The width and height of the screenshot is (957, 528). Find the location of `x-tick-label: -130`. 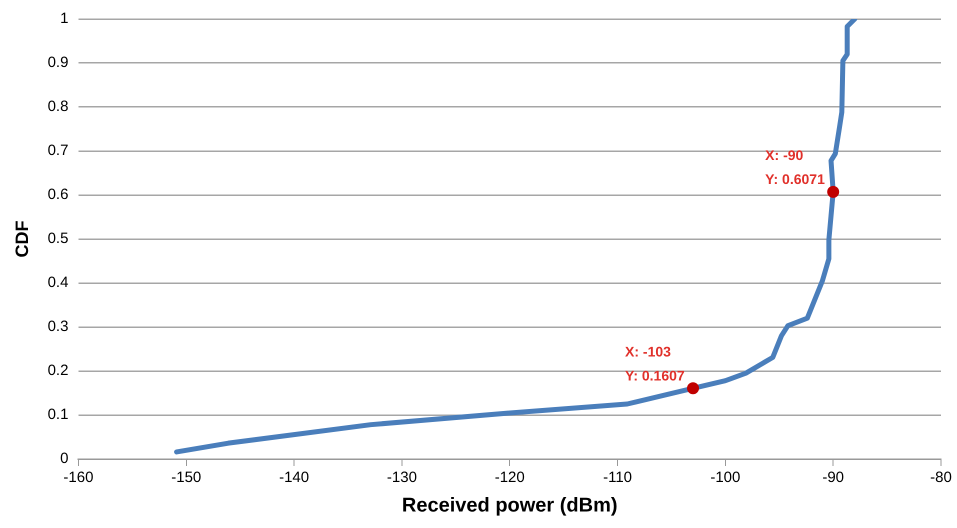

x-tick-label: -130 is located at coordinates (401, 477).